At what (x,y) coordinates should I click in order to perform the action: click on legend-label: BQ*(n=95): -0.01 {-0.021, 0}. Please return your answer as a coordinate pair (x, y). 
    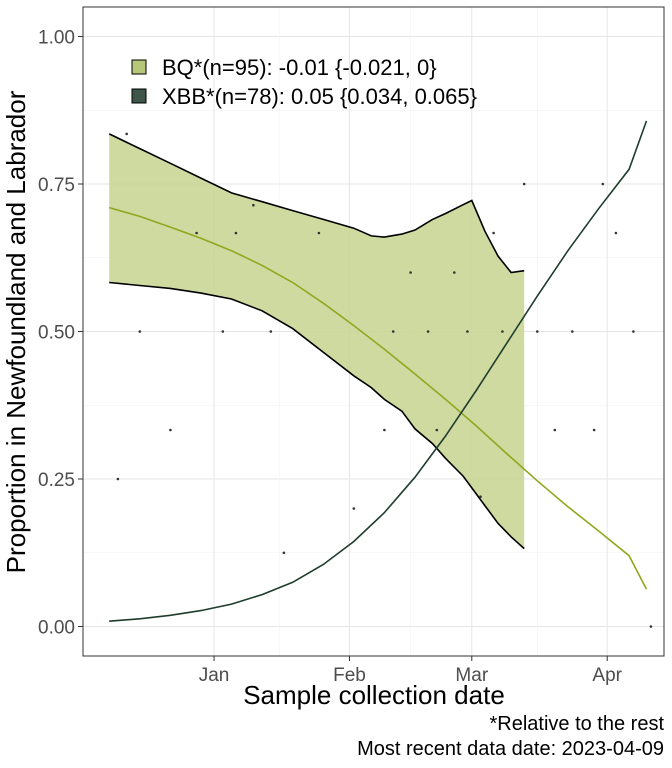
    Looking at the image, I should click on (299, 67).